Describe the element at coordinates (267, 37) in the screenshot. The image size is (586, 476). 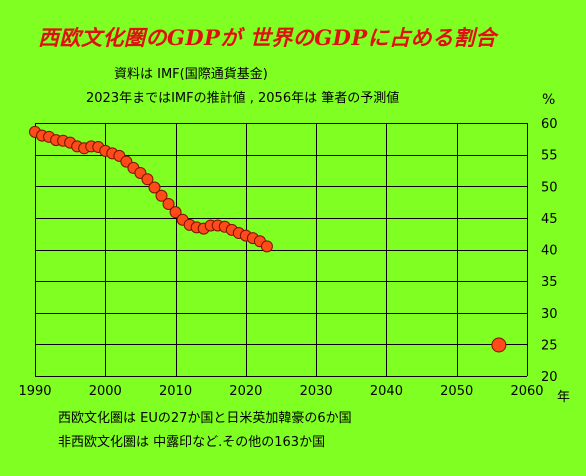
I see `chart-title: 西欧文化圏のGDPが 世界のGDPに占める割合` at that location.